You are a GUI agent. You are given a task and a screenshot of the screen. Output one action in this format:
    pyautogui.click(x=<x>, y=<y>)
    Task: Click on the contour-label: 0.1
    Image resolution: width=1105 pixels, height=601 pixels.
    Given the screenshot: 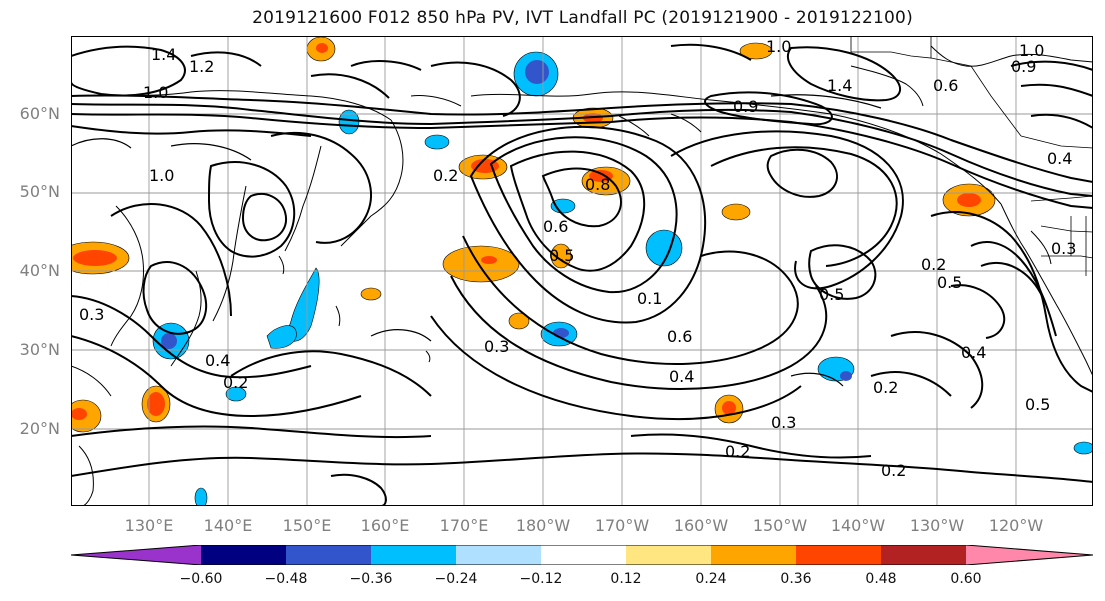 What is the action you would take?
    pyautogui.click(x=649, y=298)
    